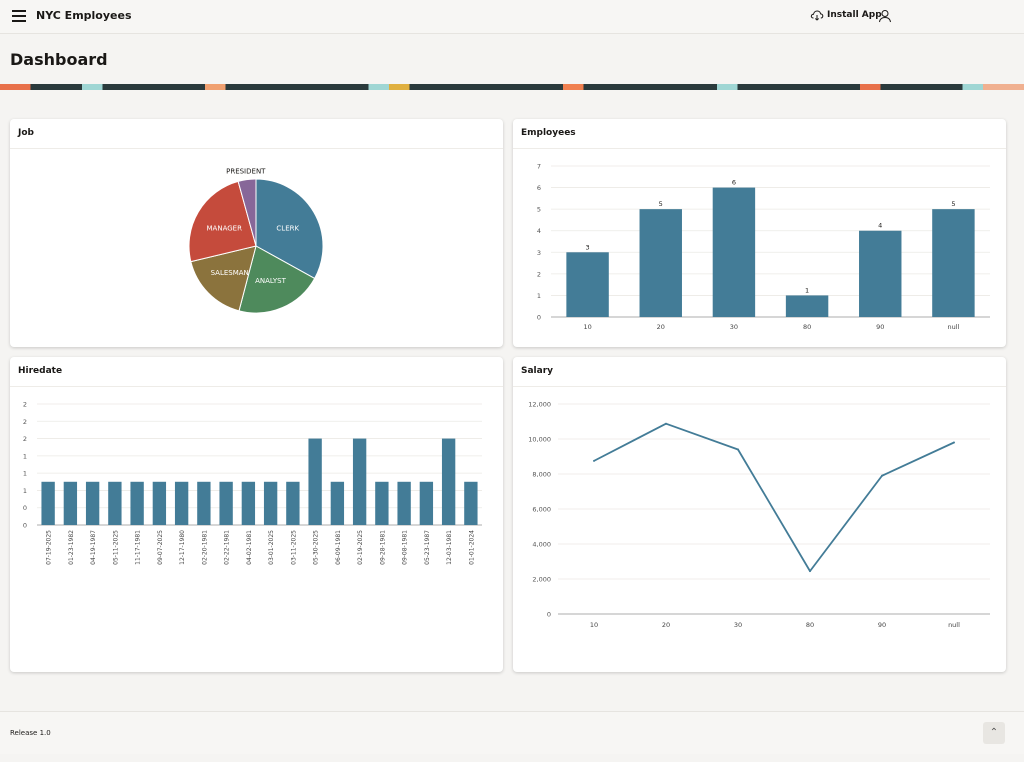  What do you see at coordinates (810, 625) in the screenshot?
I see `x-tick-label: 80` at bounding box center [810, 625].